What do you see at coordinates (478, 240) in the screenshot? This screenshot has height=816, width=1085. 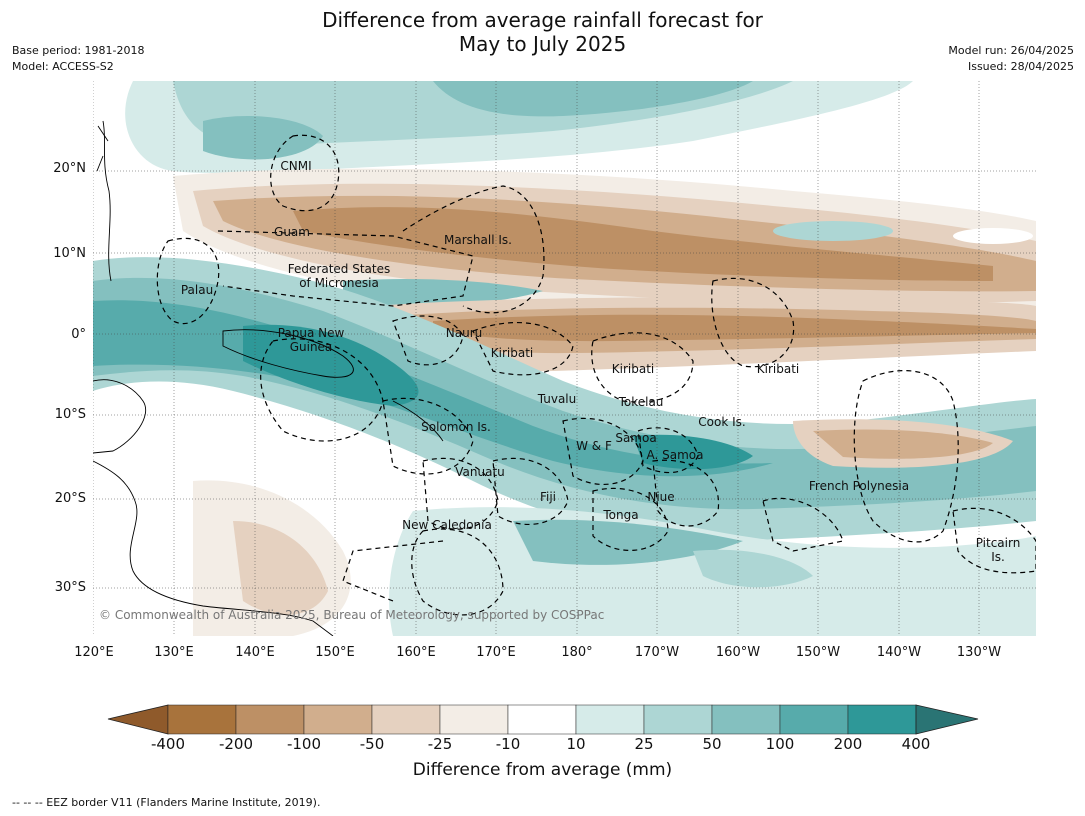 I see `place-label-marshall-islands: Marshall Is.` at bounding box center [478, 240].